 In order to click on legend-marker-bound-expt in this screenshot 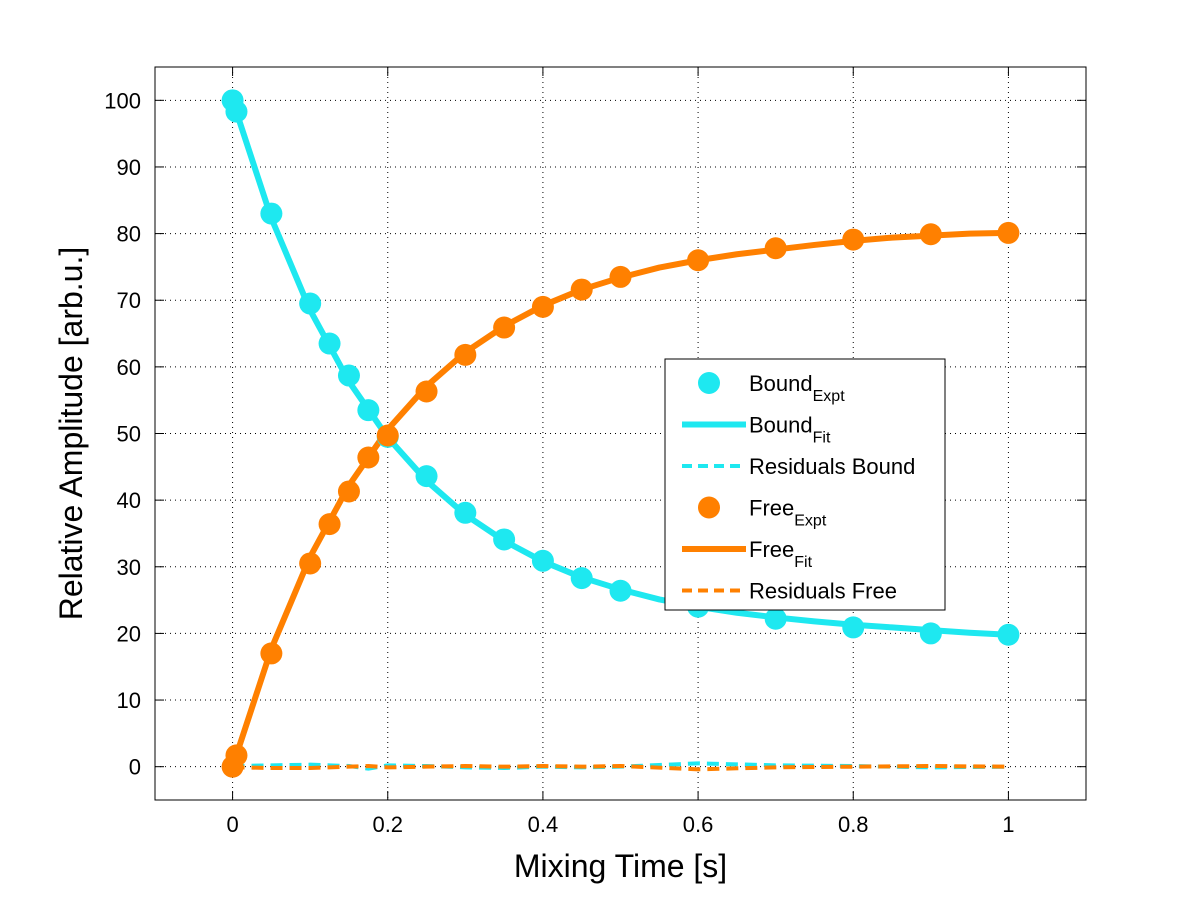, I will do `click(709, 383)`.